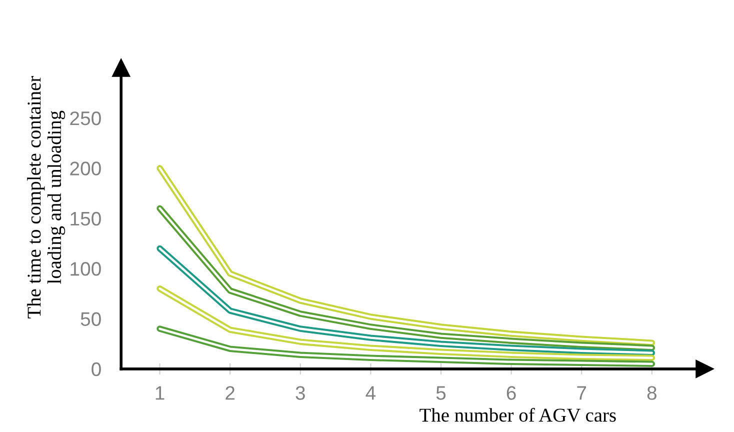 Image resolution: width=734 pixels, height=432 pixels. Describe the element at coordinates (90, 319) in the screenshot. I see `y-tick-label: 50` at that location.